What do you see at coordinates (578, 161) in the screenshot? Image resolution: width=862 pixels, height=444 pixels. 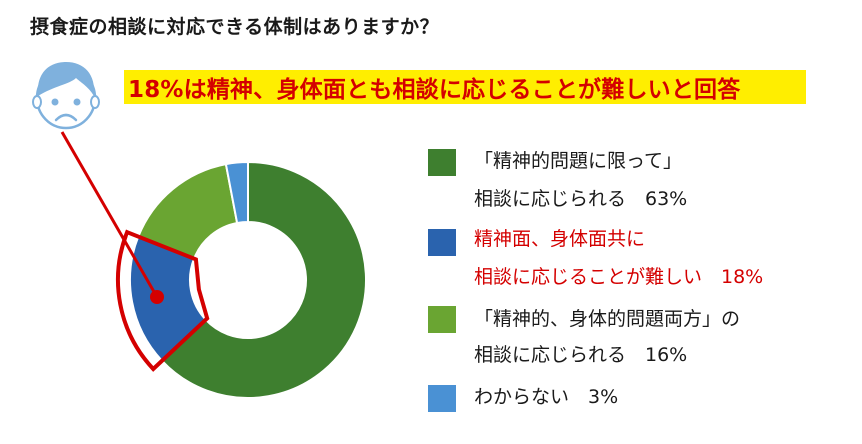 I see `legend-label-line1: 「精神的問題に限って」` at bounding box center [578, 161].